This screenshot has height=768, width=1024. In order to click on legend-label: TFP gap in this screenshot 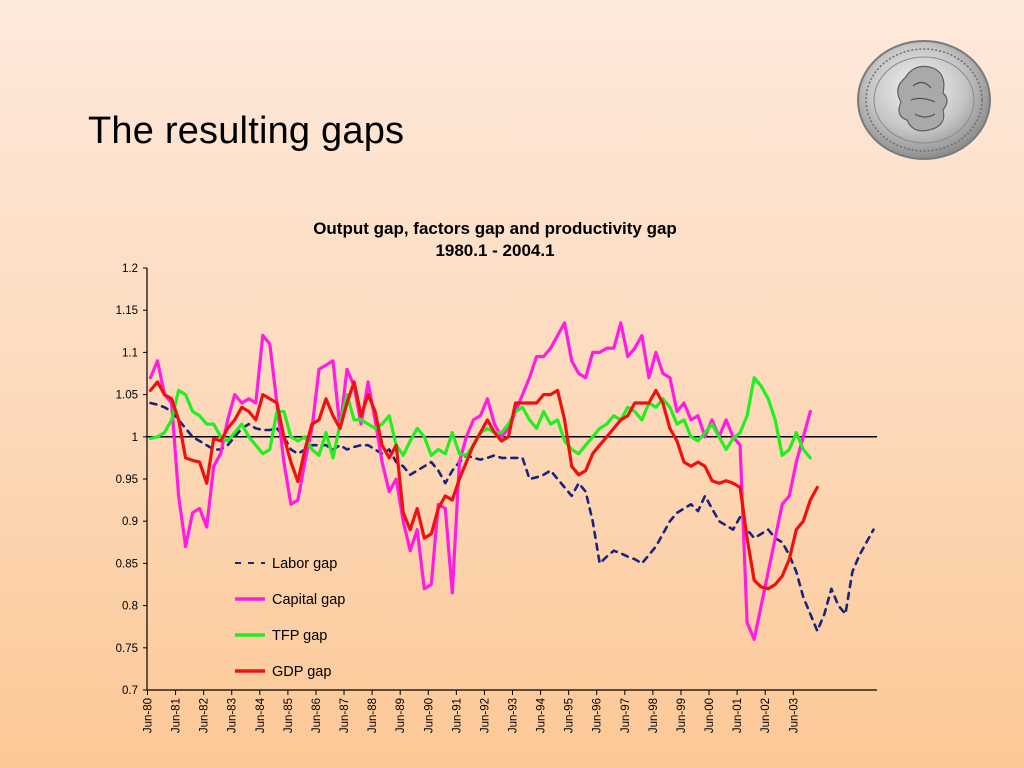, I will do `click(299, 636)`.